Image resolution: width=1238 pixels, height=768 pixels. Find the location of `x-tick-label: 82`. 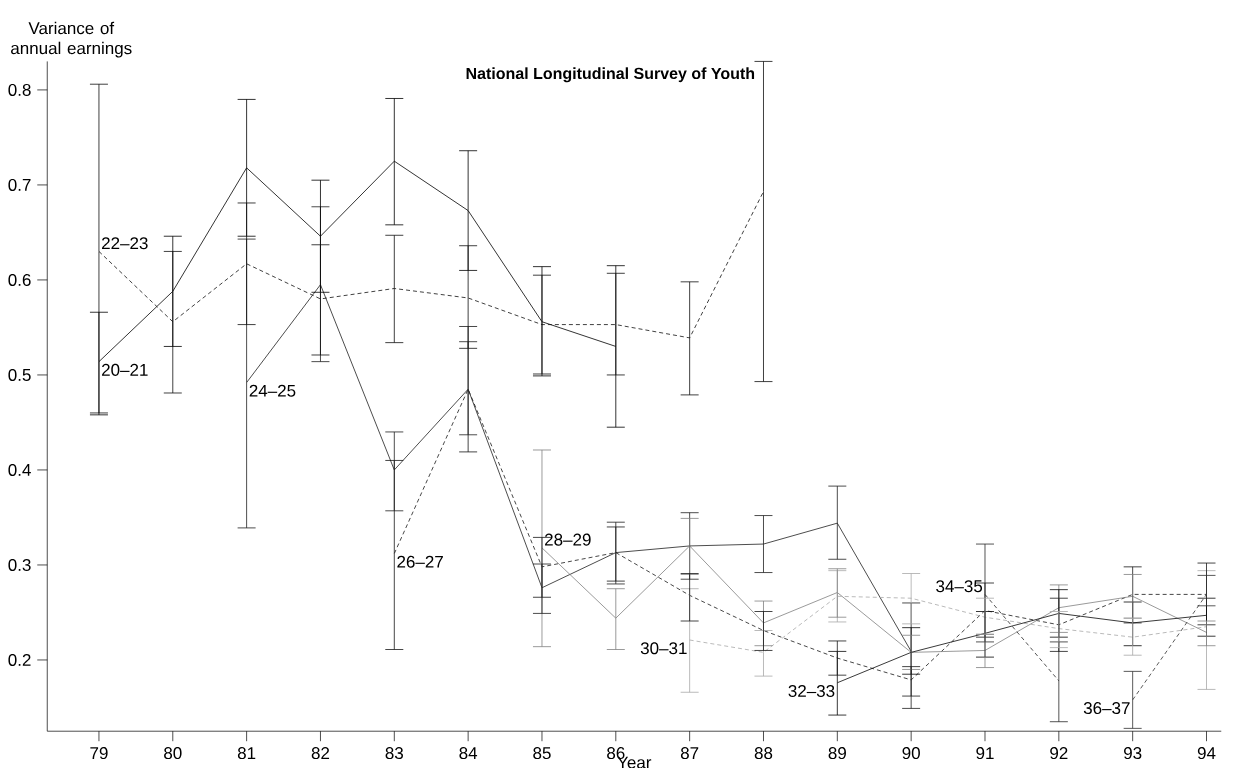

x-tick-label: 82 is located at coordinates (320, 753).